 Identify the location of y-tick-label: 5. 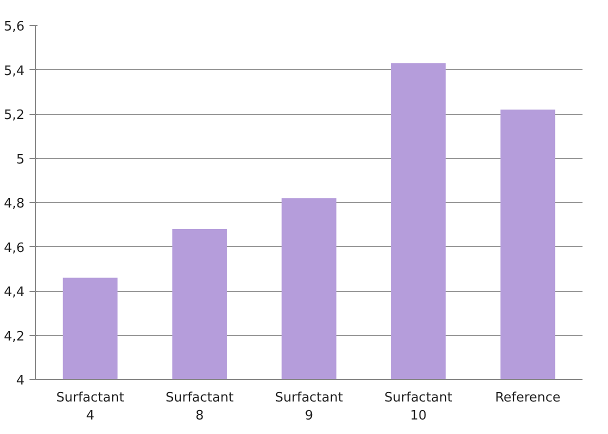
(20, 160).